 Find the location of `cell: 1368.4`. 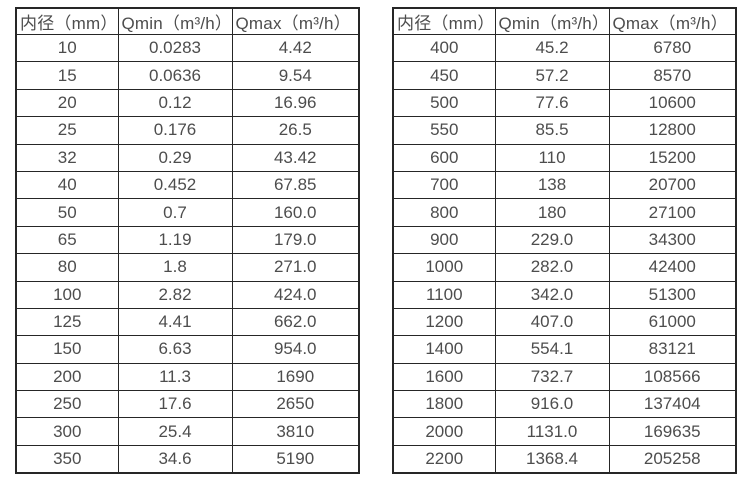

cell: 1368.4 is located at coordinates (552, 459).